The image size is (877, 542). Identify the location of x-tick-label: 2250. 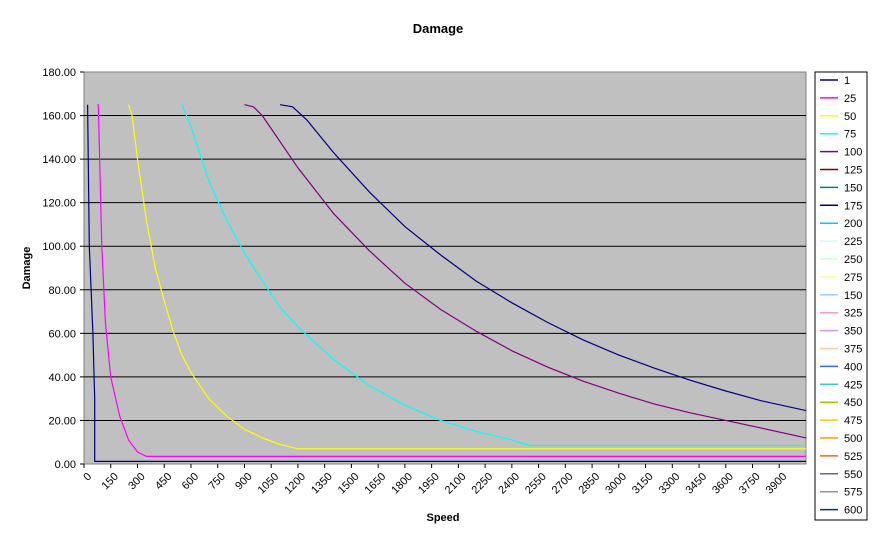
(483, 484).